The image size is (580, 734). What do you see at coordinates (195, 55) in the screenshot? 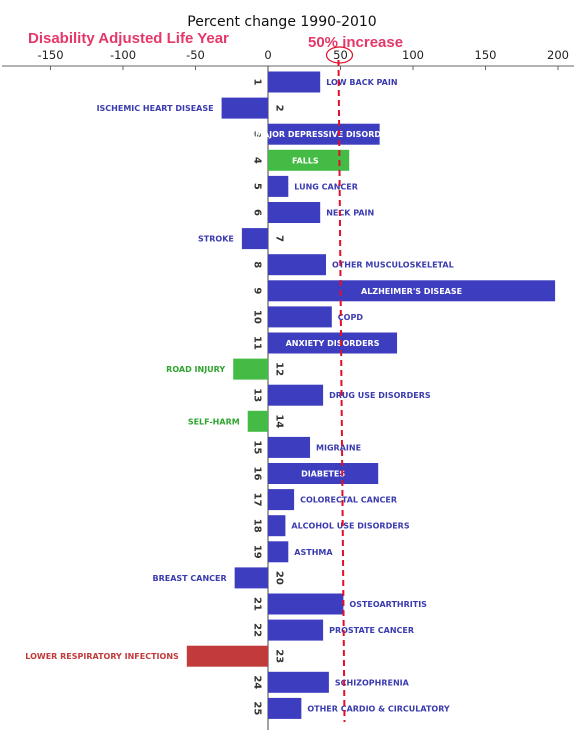
I see `x-tick-label: -50` at bounding box center [195, 55].